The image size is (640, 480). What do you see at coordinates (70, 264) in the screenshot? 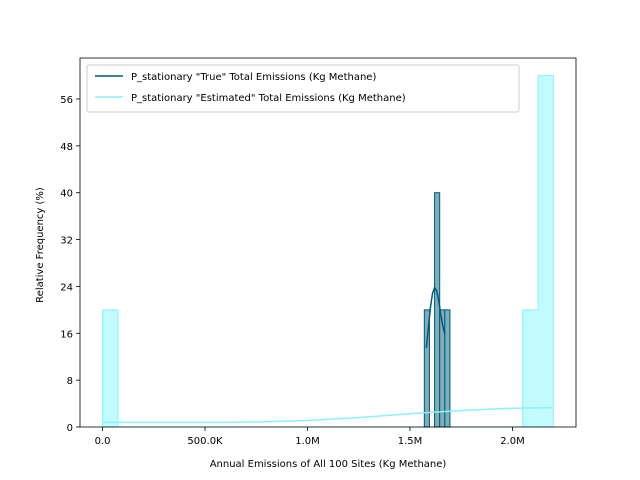
I see `y-axis: 0 8 16 24 32 40 48 56` at bounding box center [70, 264].